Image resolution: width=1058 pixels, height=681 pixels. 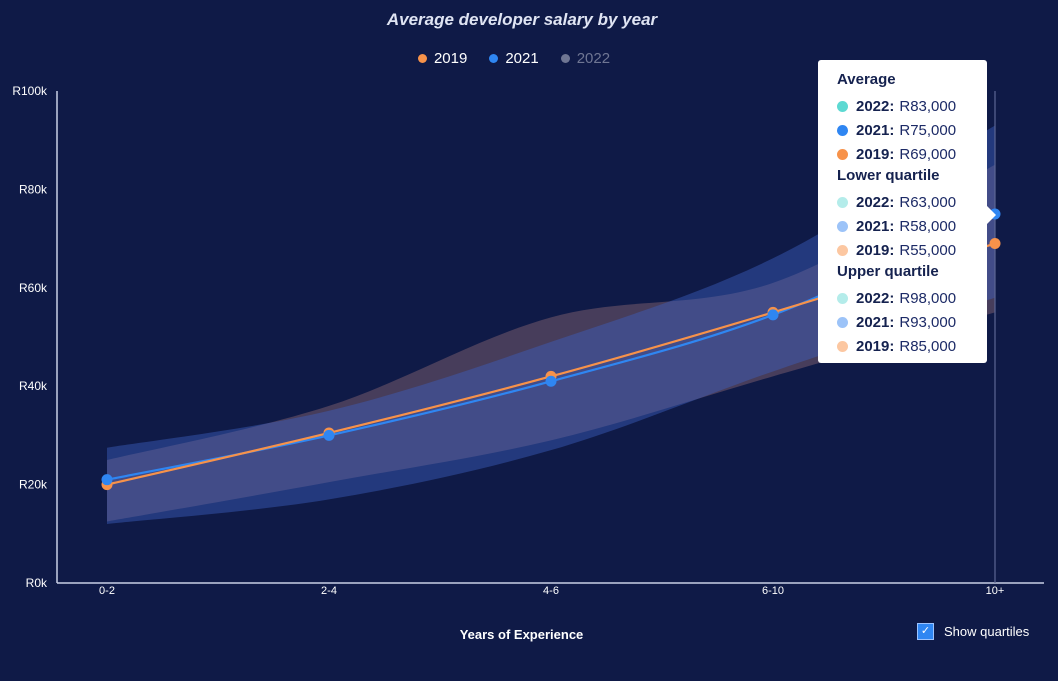 I want to click on y-tick-label: R0k, so click(x=37, y=583).